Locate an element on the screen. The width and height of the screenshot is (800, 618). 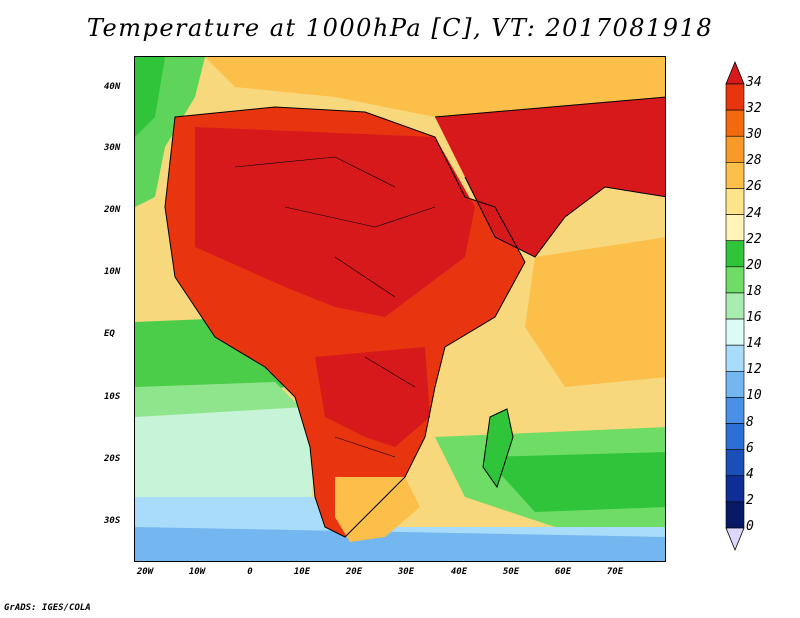
colorbar-tick-label: 26 is located at coordinates (754, 187).